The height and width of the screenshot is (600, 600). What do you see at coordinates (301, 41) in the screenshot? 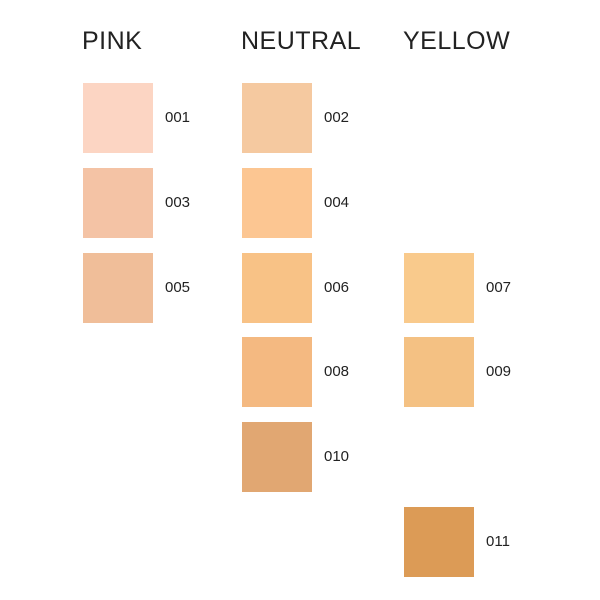
I see `column-title: NEUTRAL` at bounding box center [301, 41].